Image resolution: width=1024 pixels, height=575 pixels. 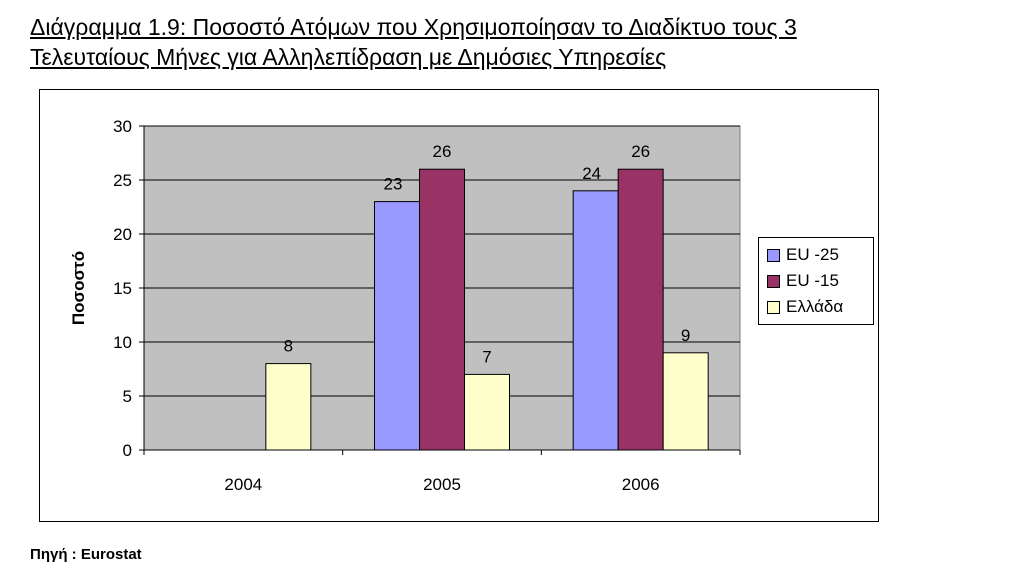 What do you see at coordinates (442, 484) in the screenshot?
I see `x-tick-label: 2005` at bounding box center [442, 484].